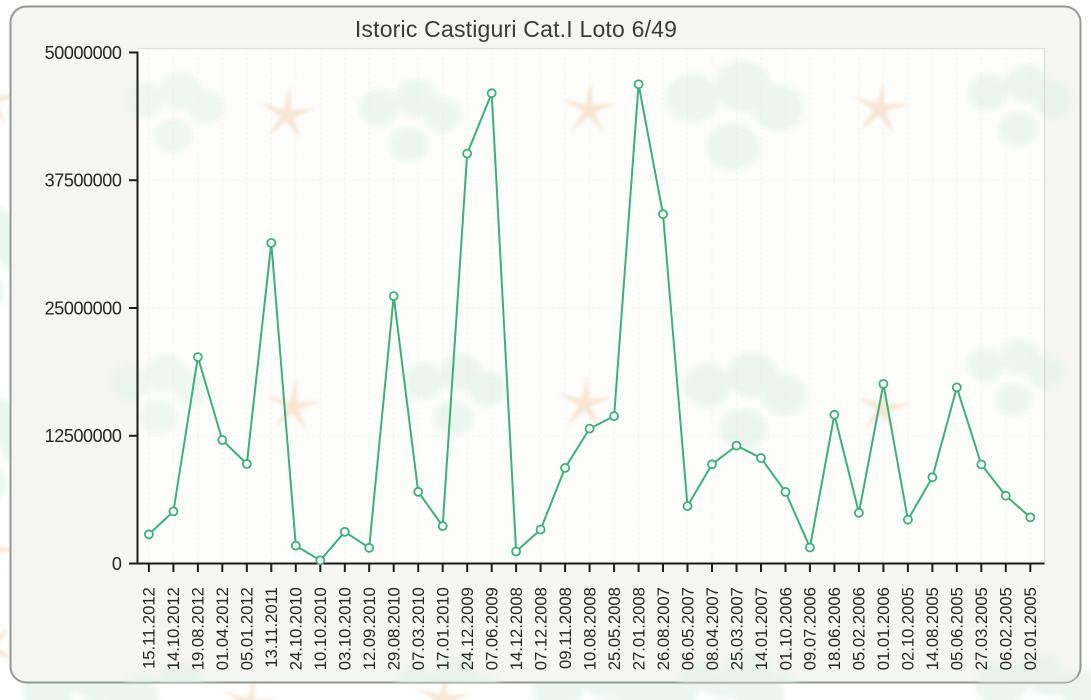  I want to click on svg-text: 10.10.2010, so click(320, 628).